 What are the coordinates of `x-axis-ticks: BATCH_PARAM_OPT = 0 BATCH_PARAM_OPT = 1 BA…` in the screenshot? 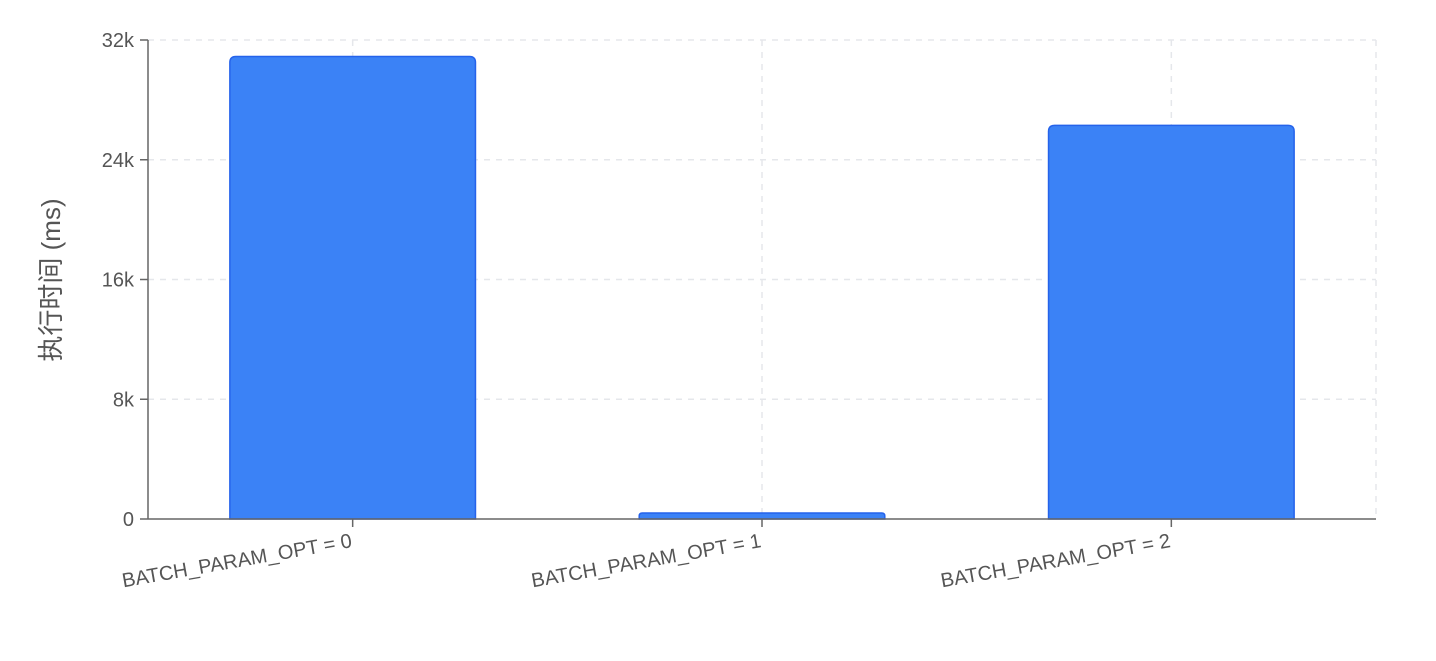 It's located at (646, 555).